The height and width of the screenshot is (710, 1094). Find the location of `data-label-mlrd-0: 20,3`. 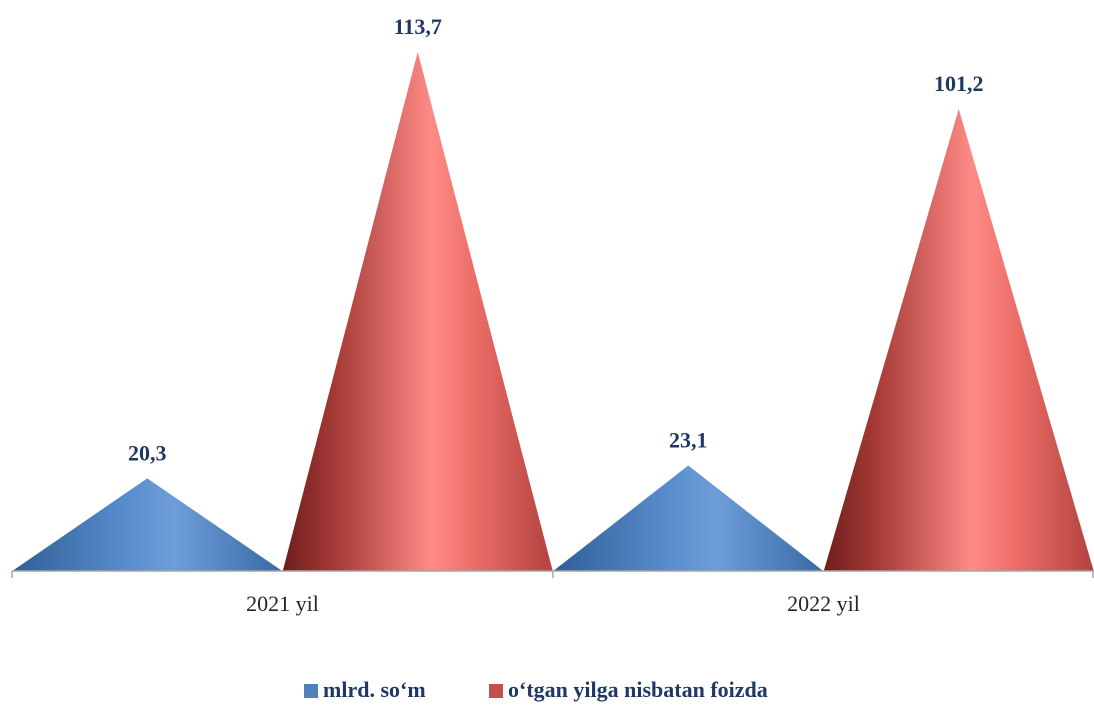

data-label-mlrd-0: 20,3 is located at coordinates (147, 452).